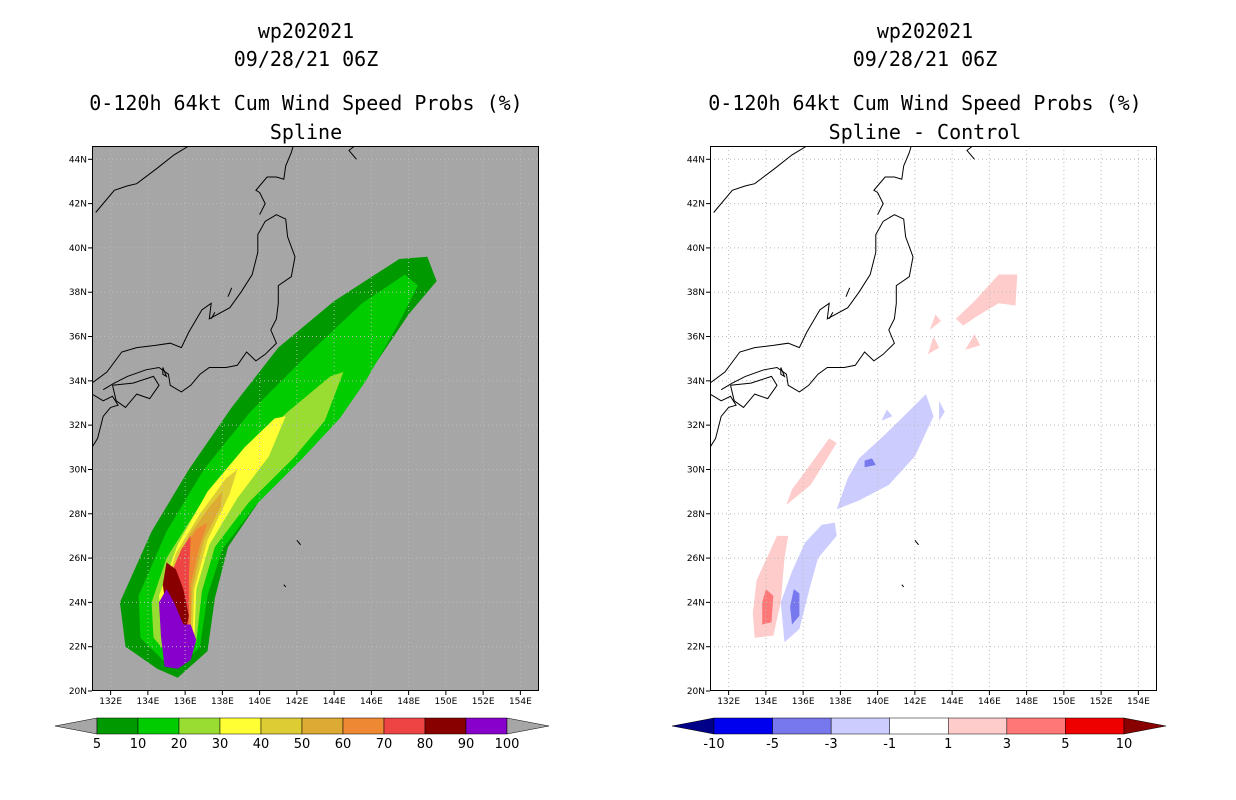 Image resolution: width=1236 pixels, height=800 pixels. Describe the element at coordinates (713, 744) in the screenshot. I see `colorbar-label: -10` at that location.